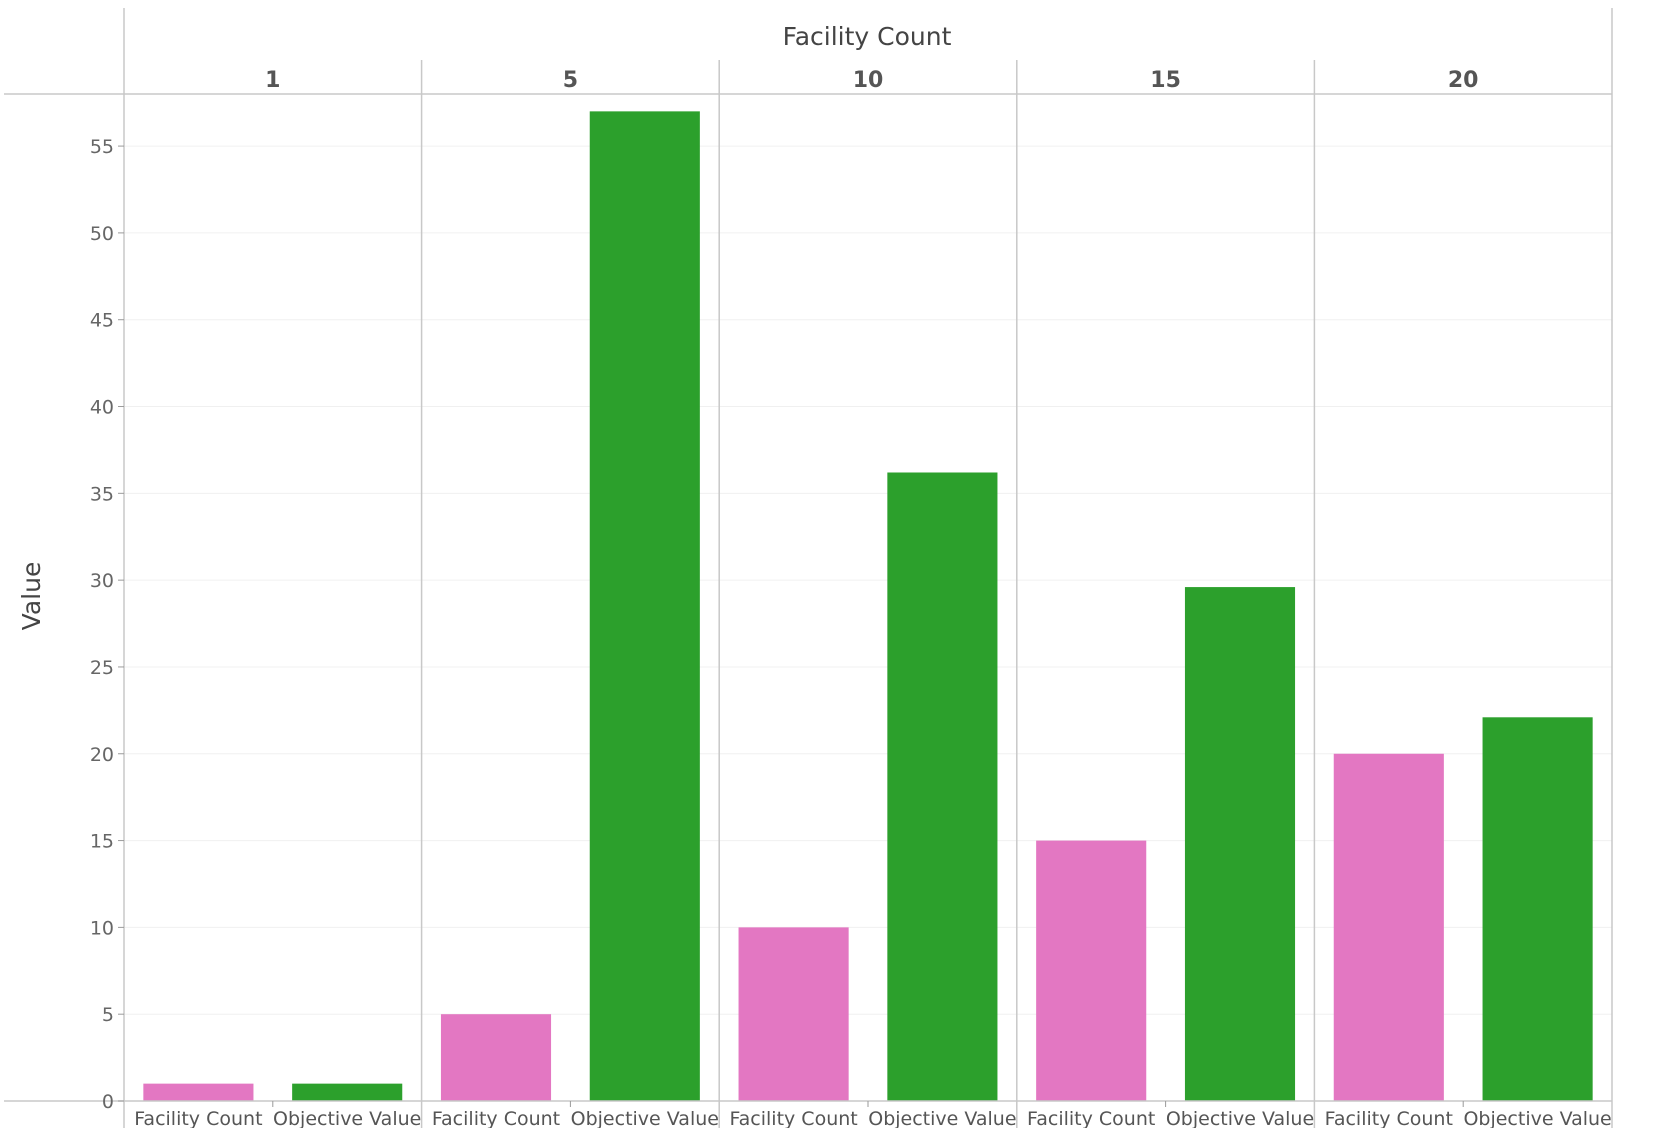 The image size is (1675, 1132). Describe the element at coordinates (570, 80) in the screenshot. I see `facet-header-5: 5` at that location.